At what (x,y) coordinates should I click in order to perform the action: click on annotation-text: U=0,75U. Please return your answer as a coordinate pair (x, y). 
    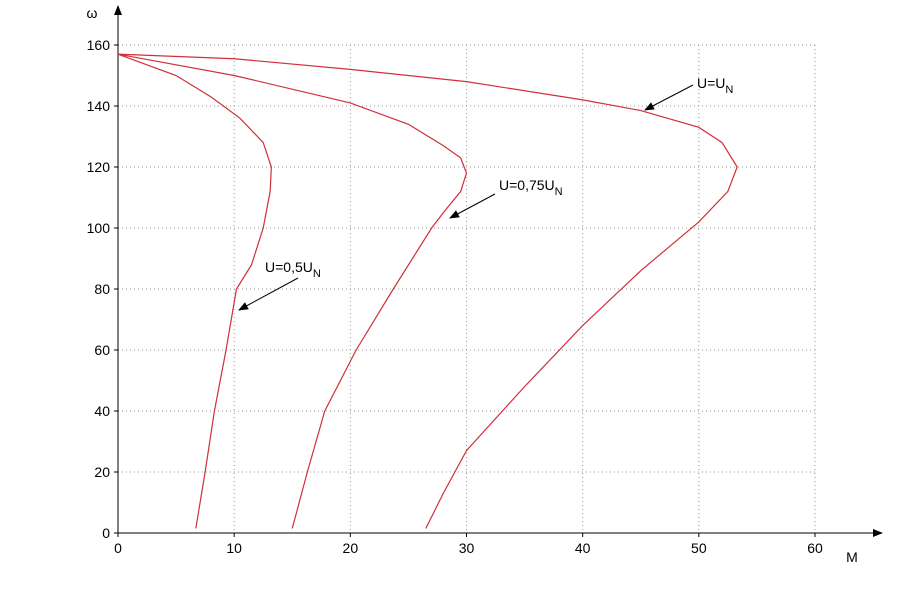
    Looking at the image, I should click on (527, 185).